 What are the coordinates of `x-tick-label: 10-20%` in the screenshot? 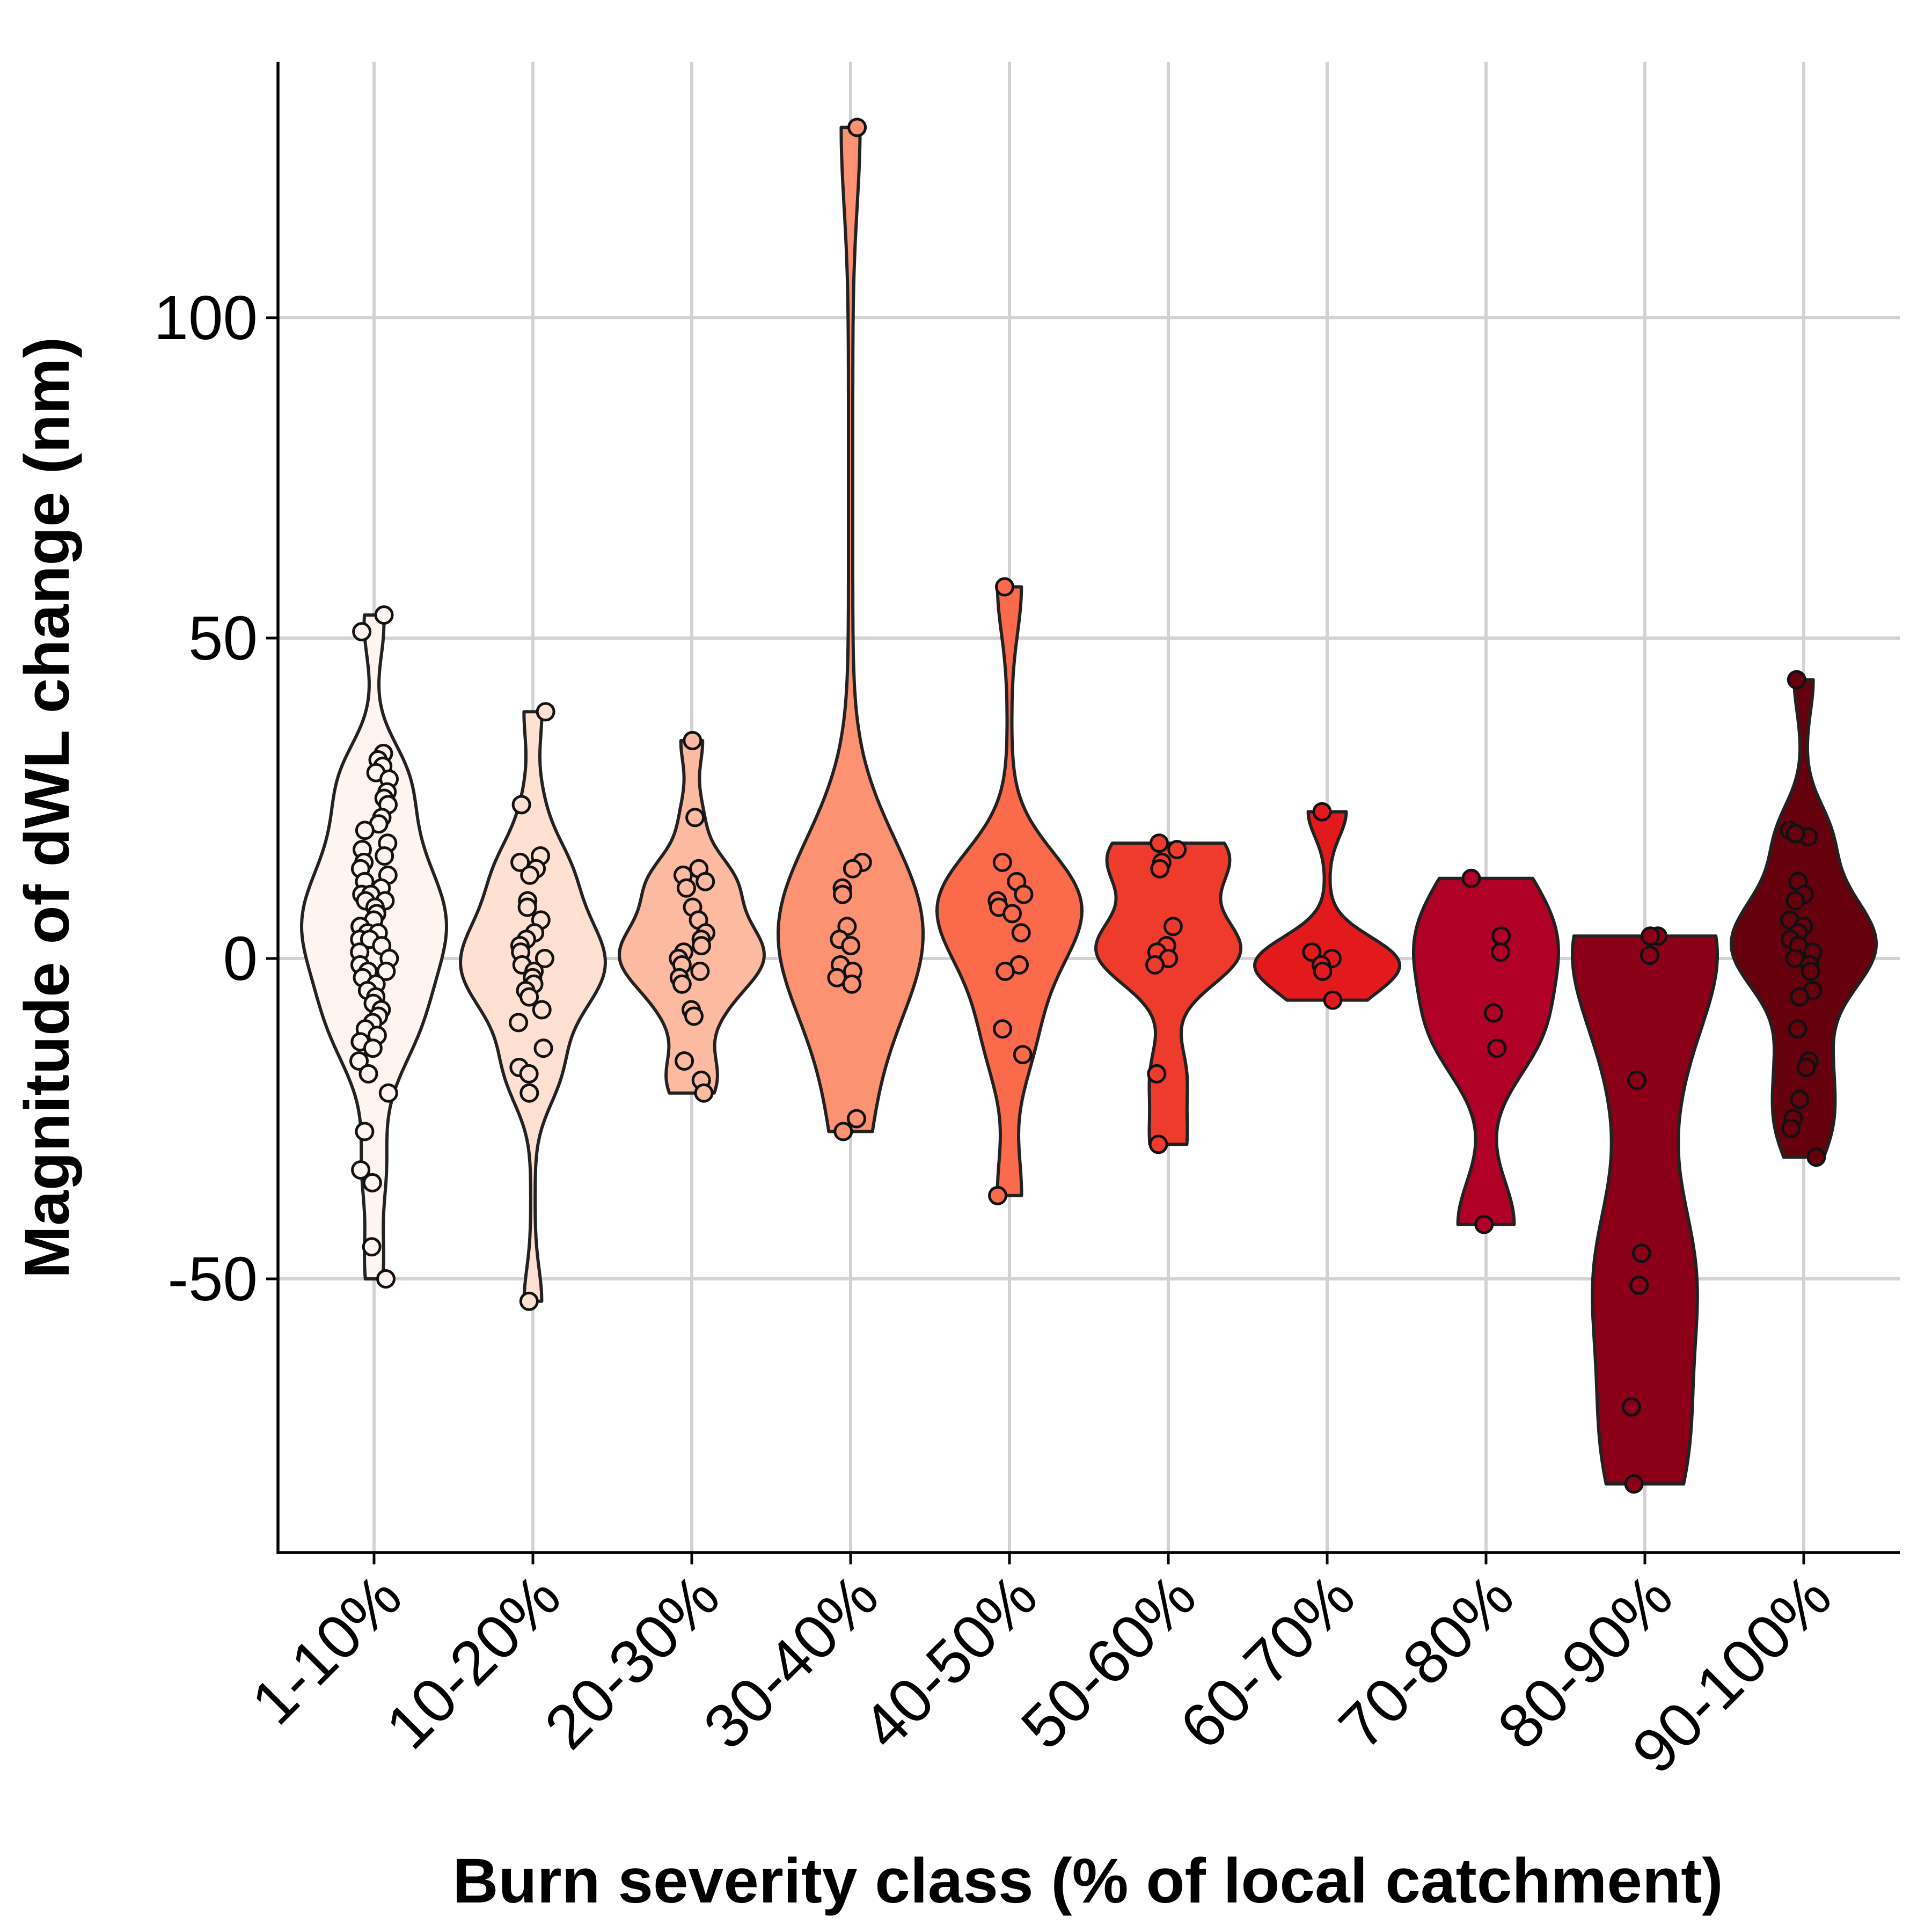 It's located at (473, 1661).